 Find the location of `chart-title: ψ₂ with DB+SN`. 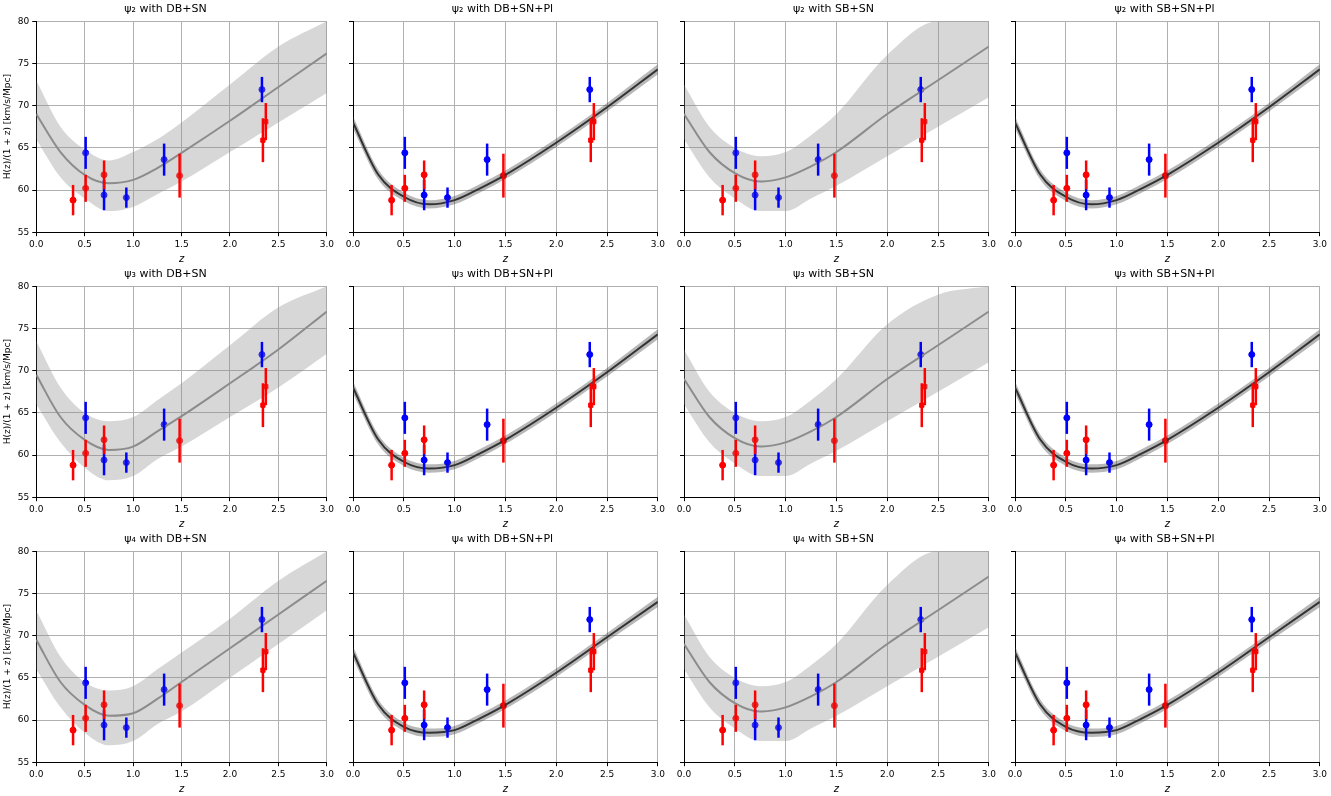

chart-title: ψ₂ with DB+SN is located at coordinates (165, 9).